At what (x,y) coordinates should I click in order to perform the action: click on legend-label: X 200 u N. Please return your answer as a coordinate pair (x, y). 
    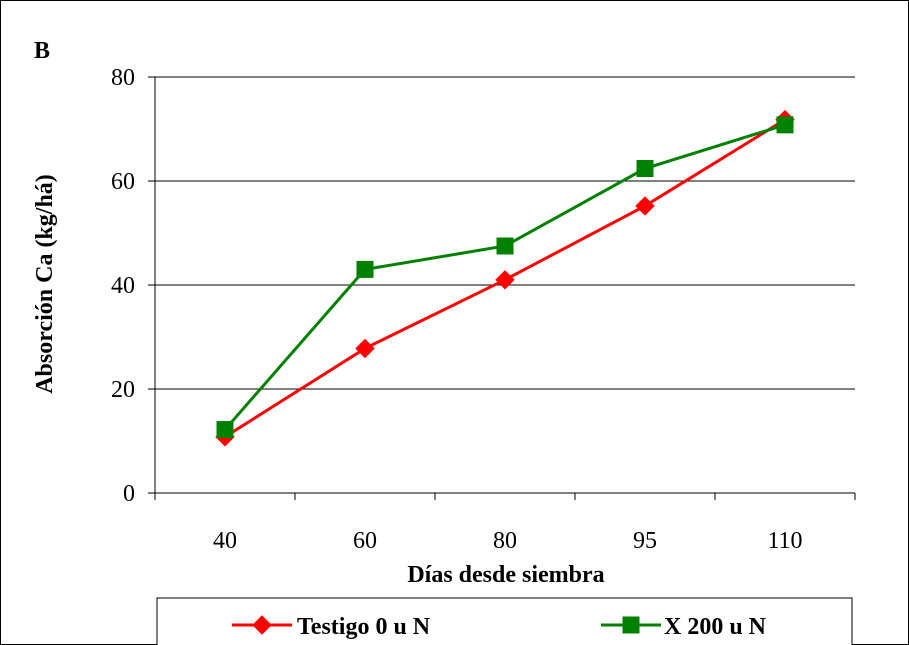
    Looking at the image, I should click on (715, 627).